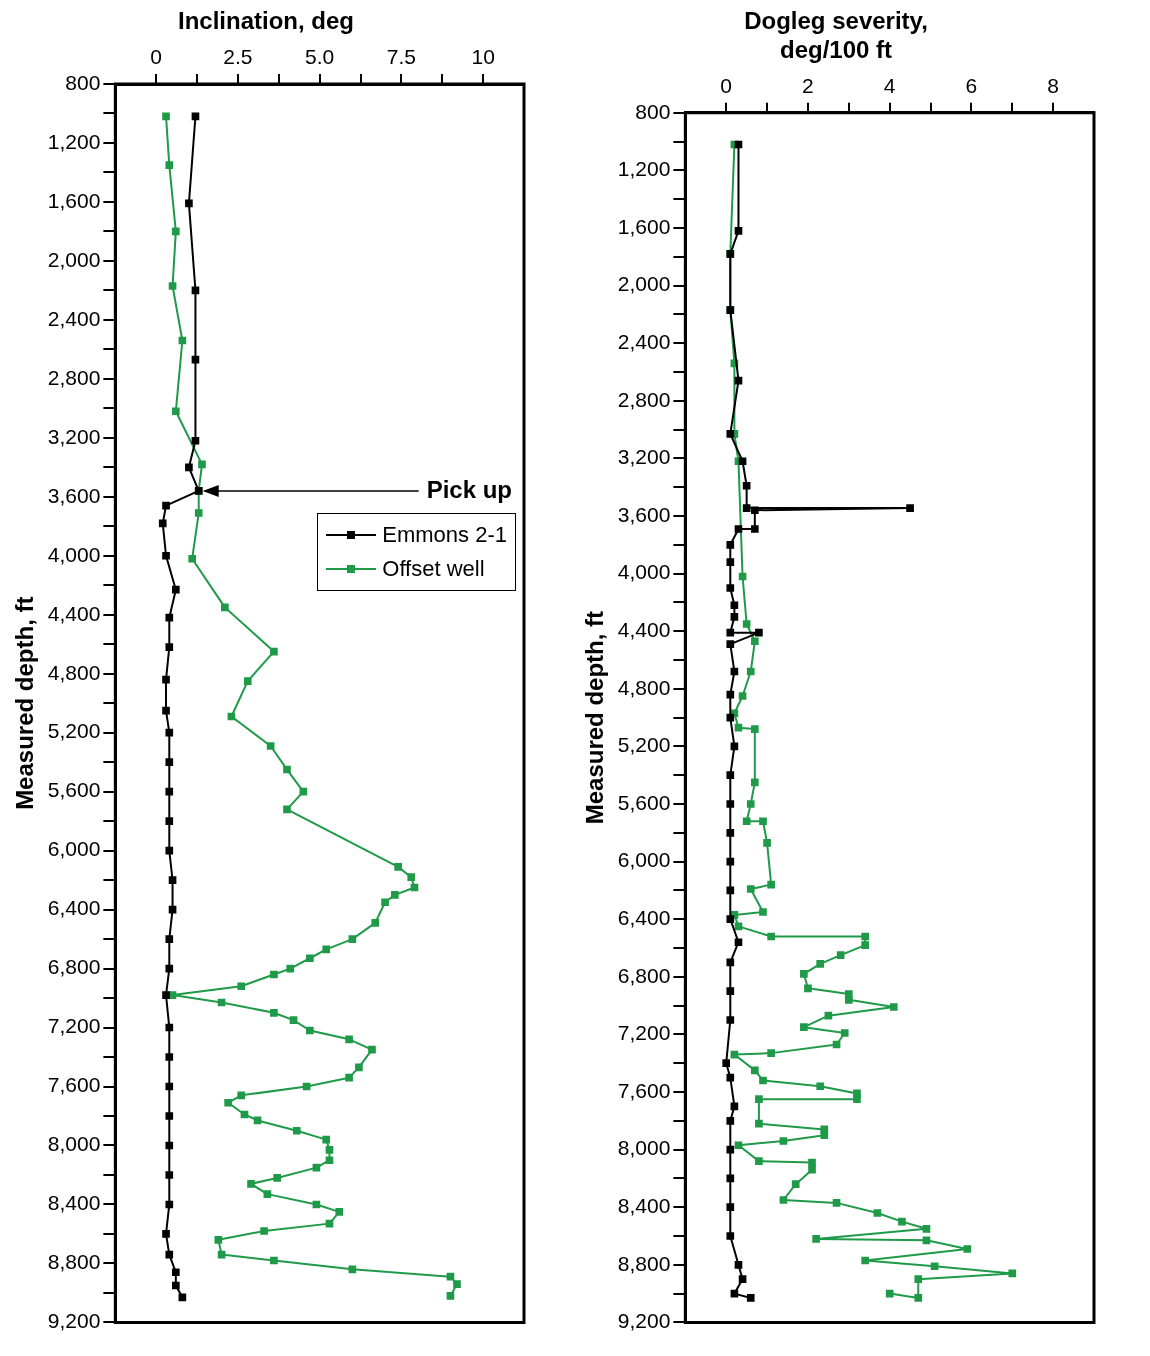 The width and height of the screenshot is (1150, 1356). What do you see at coordinates (644, 399) in the screenshot?
I see `y-tick-label: 2,800` at bounding box center [644, 399].